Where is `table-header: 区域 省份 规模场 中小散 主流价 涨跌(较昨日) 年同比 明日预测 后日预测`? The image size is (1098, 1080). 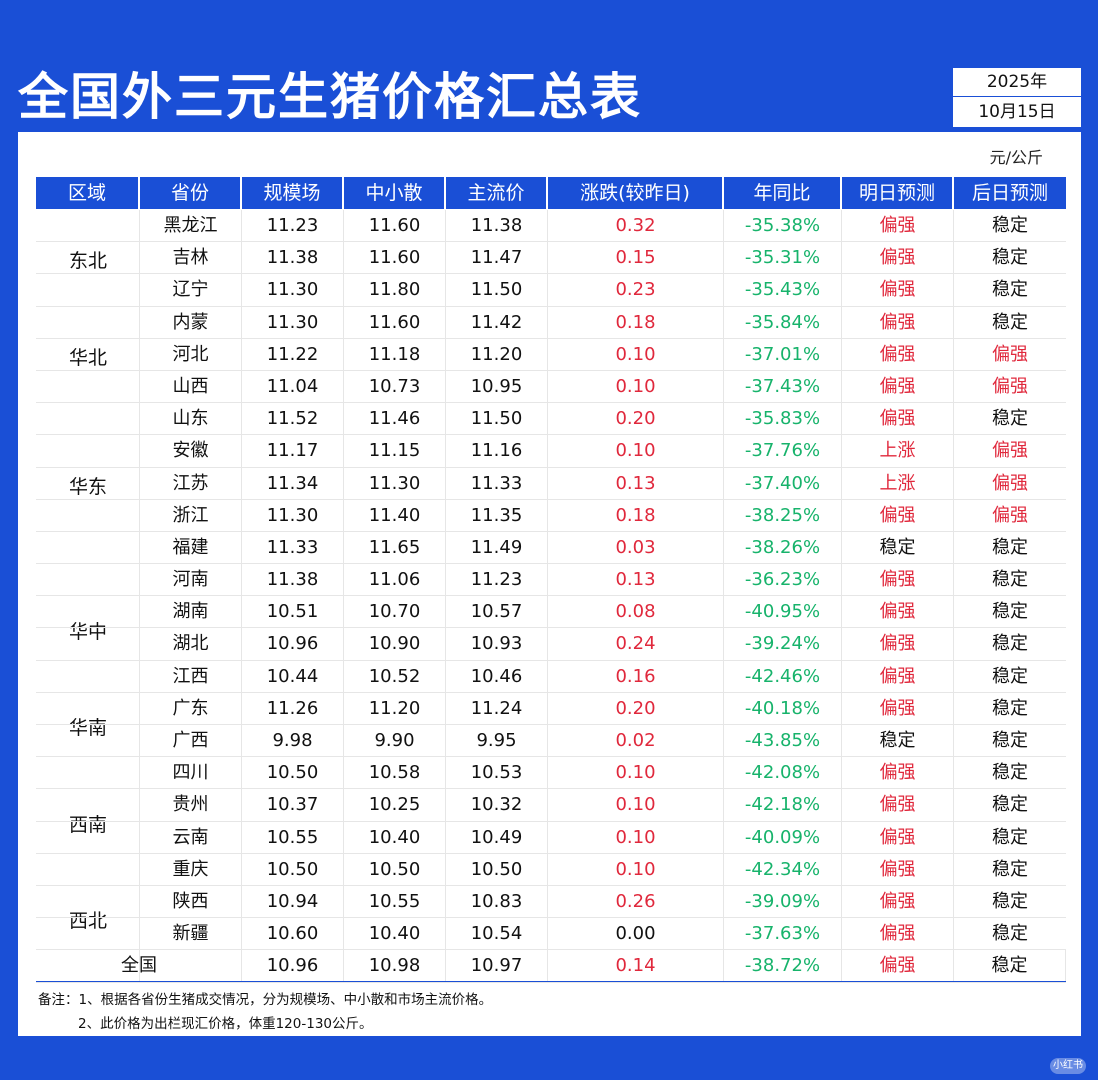
table-header: 区域 省份 规模场 中小散 主流价 涨跌(较昨日) 年同比 明日预测 后日预测 is located at coordinates (551, 193).